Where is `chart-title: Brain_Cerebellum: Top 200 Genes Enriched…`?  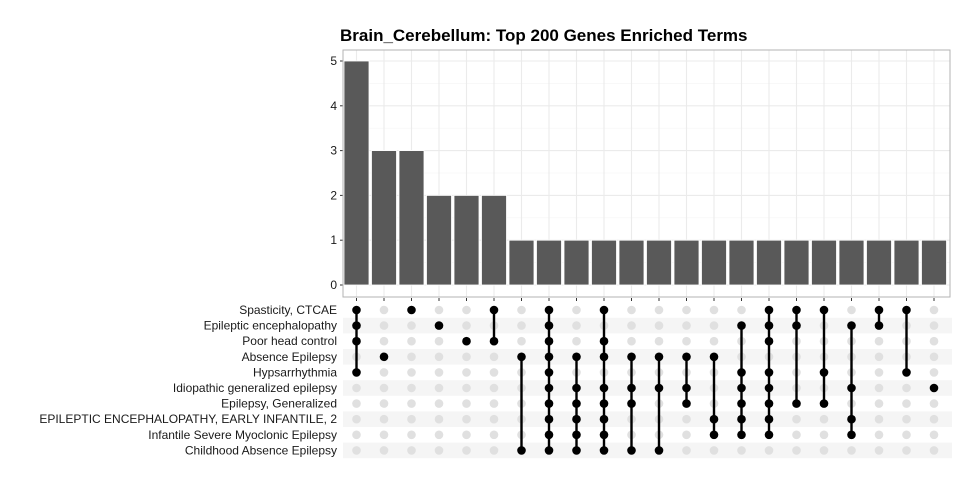 chart-title: Brain_Cerebellum: Top 200 Genes Enriched… is located at coordinates (544, 35).